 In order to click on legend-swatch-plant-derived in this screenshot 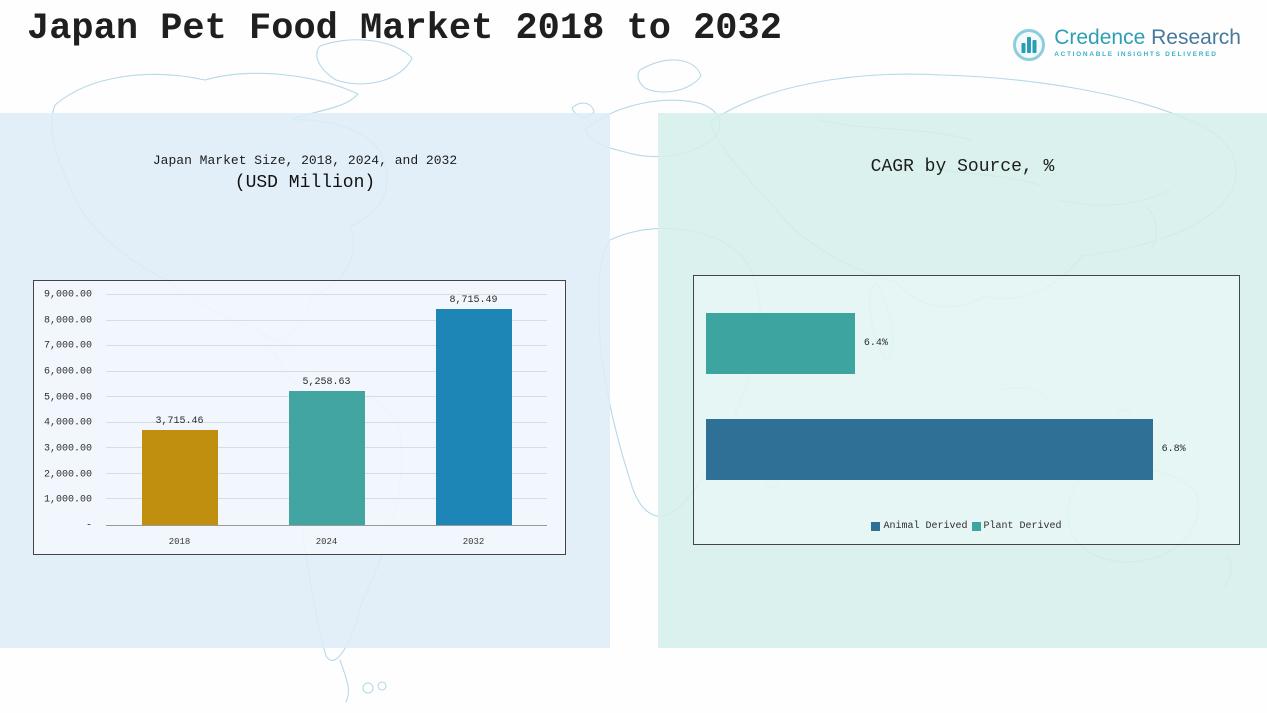, I will do `click(976, 526)`.